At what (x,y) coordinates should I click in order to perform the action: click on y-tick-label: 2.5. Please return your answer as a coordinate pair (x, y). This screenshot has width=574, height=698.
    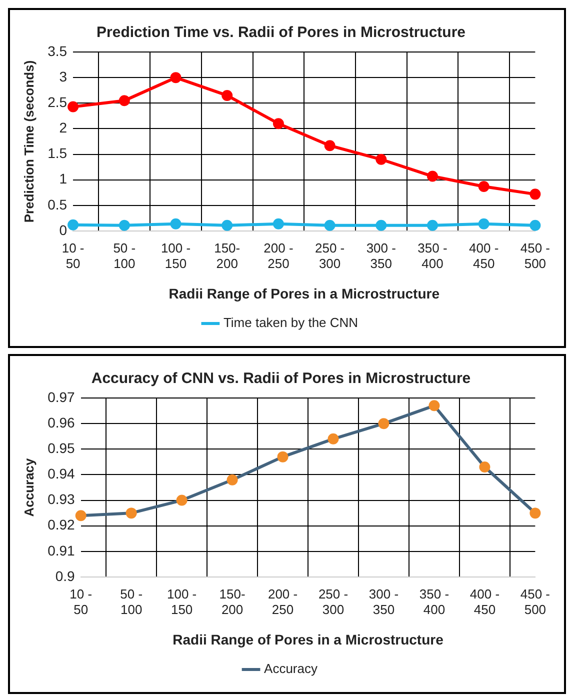
    Looking at the image, I should click on (58, 102).